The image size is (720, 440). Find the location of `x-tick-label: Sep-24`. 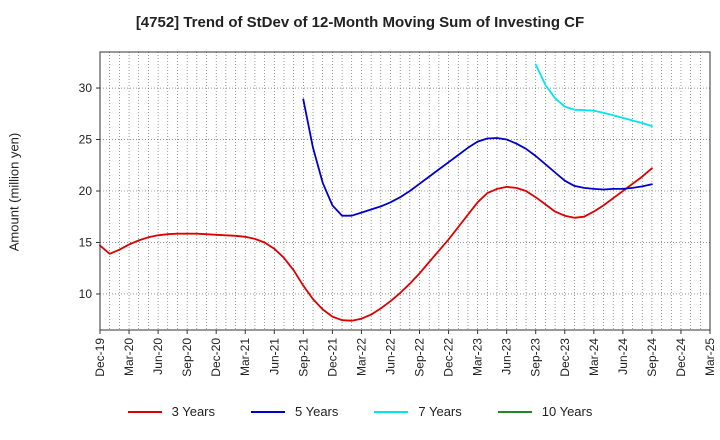

x-tick-label: Sep-24 is located at coordinates (652, 357).